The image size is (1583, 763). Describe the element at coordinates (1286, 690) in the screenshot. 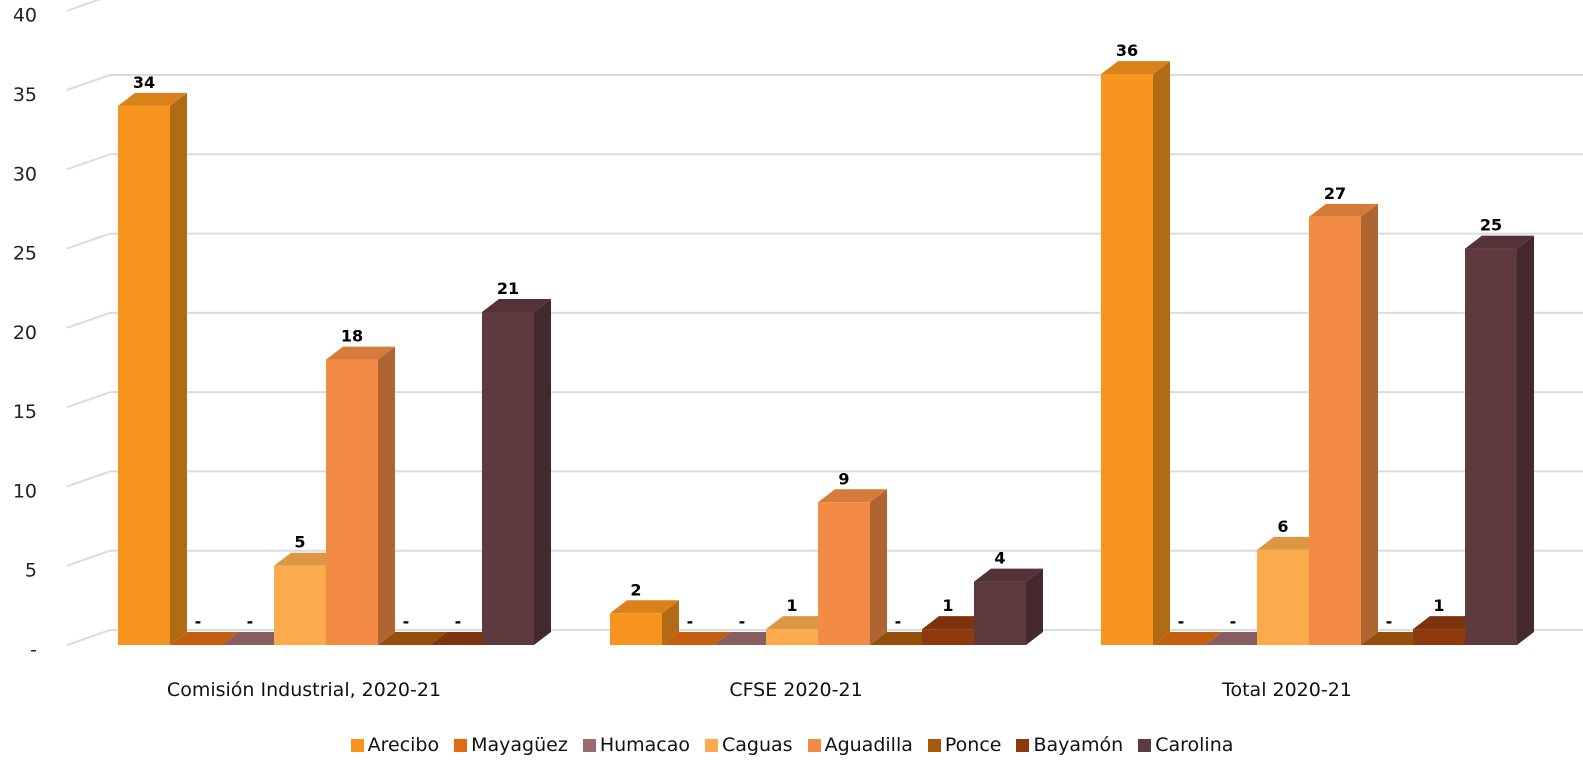

I see `category-label: Total 2020-21` at that location.